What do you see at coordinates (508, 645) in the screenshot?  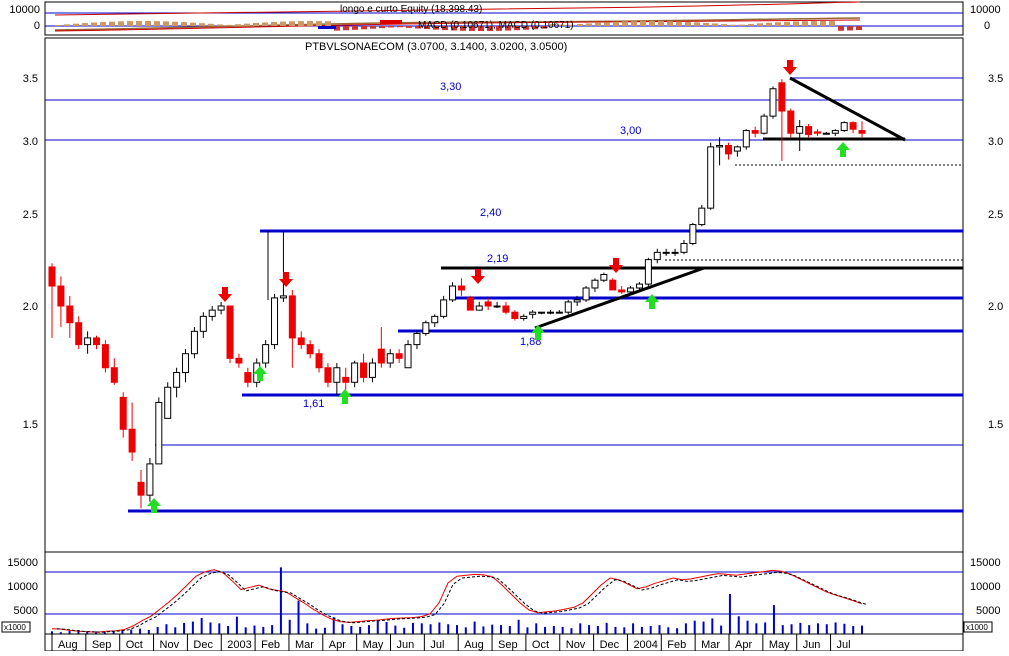 I see `x-tick-label: Sep` at bounding box center [508, 645].